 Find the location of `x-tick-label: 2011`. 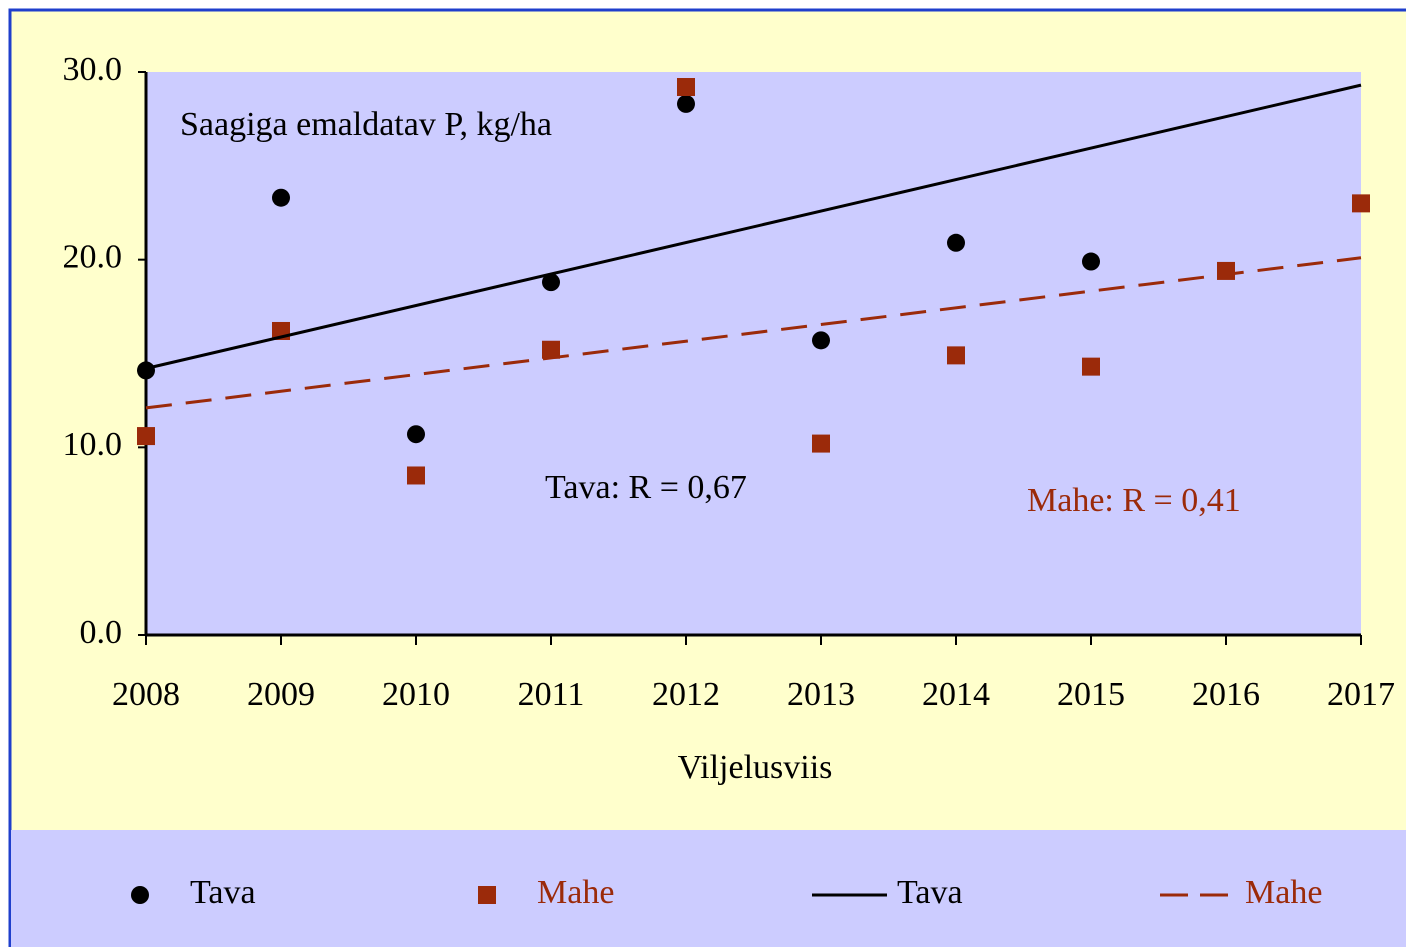

x-tick-label: 2011 is located at coordinates (551, 694).